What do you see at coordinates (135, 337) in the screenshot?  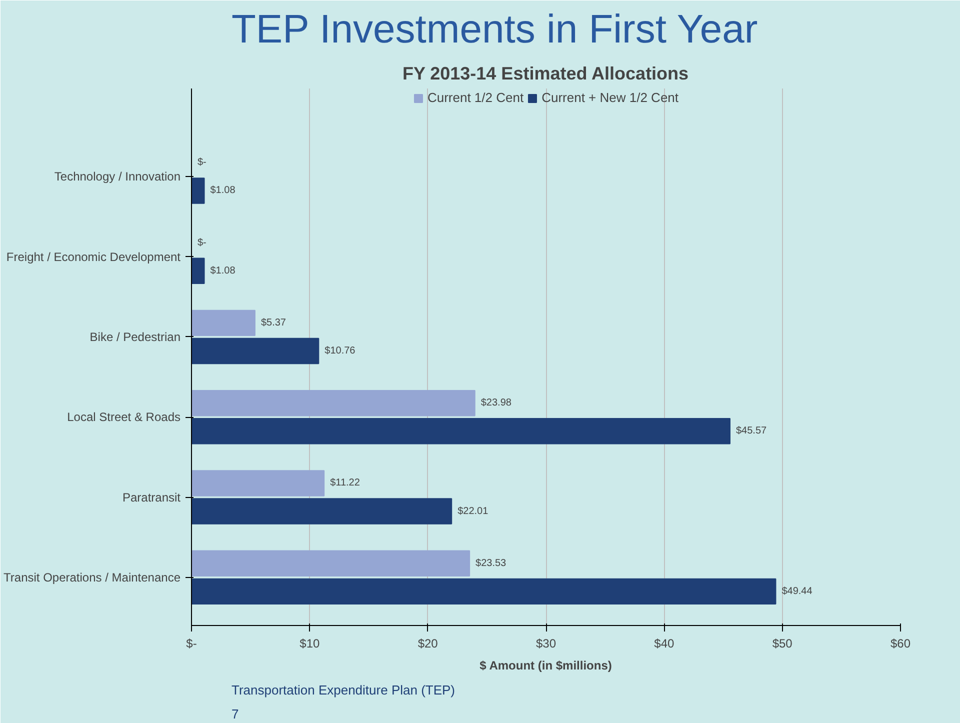 I see `y-tick-label: Bike / Pedestrian` at bounding box center [135, 337].